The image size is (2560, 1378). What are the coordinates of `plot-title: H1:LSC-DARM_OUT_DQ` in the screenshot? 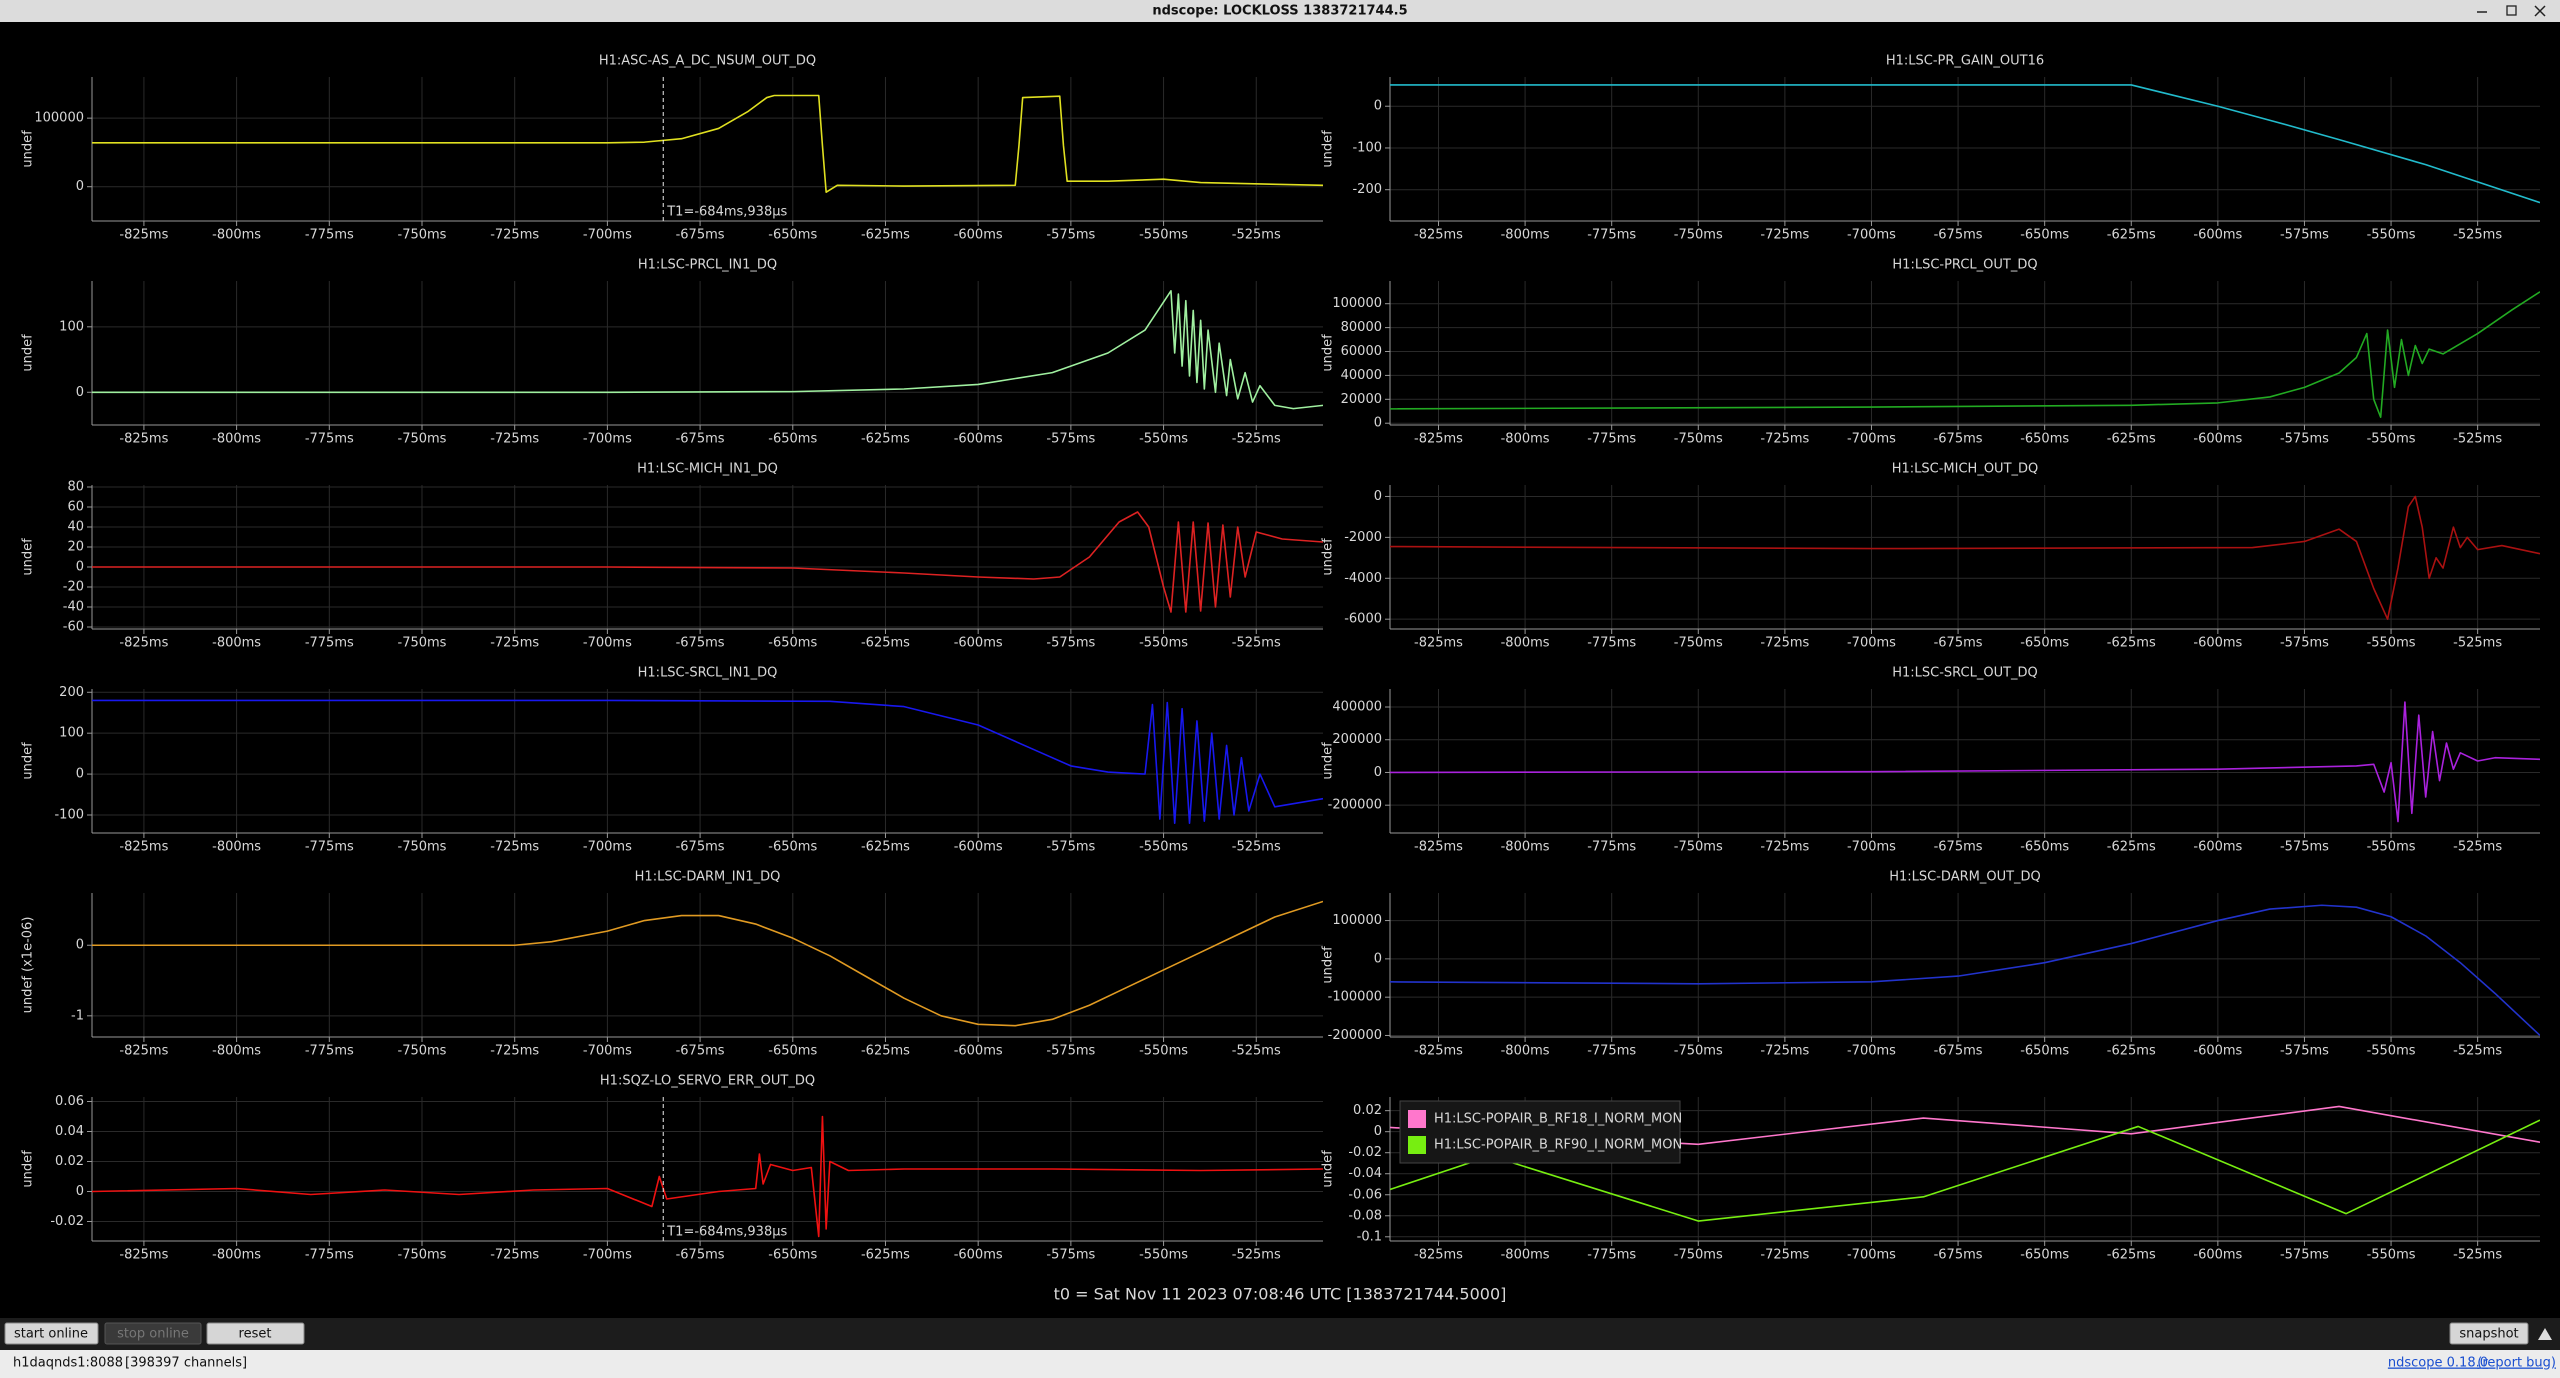 It's located at (1965, 877).